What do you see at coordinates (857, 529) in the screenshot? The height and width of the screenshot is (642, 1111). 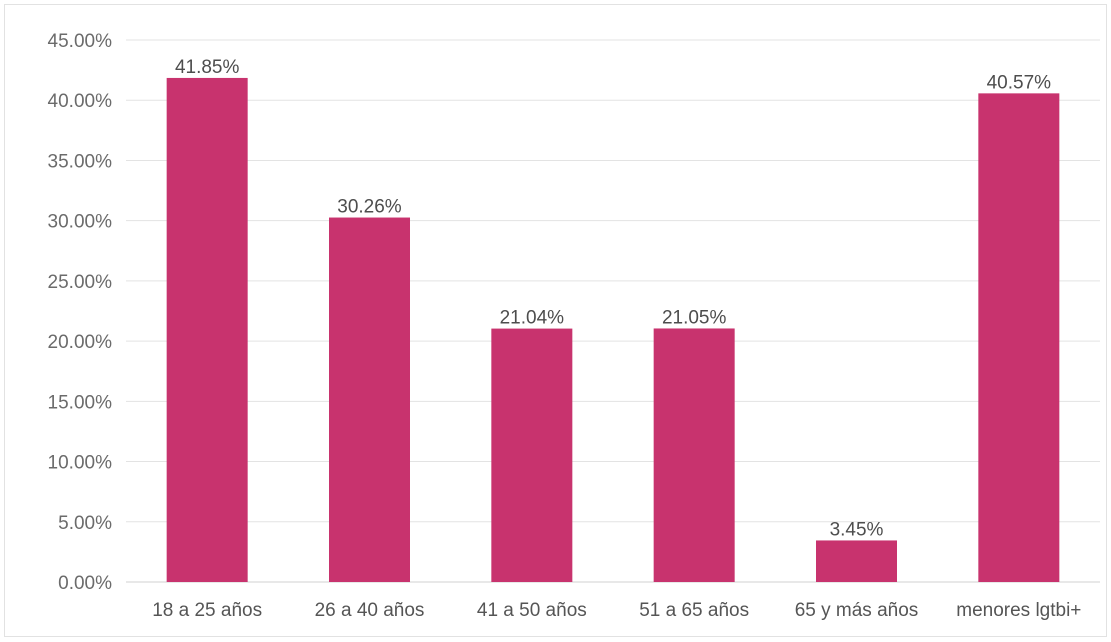 I see `data-label: 3.45%` at bounding box center [857, 529].